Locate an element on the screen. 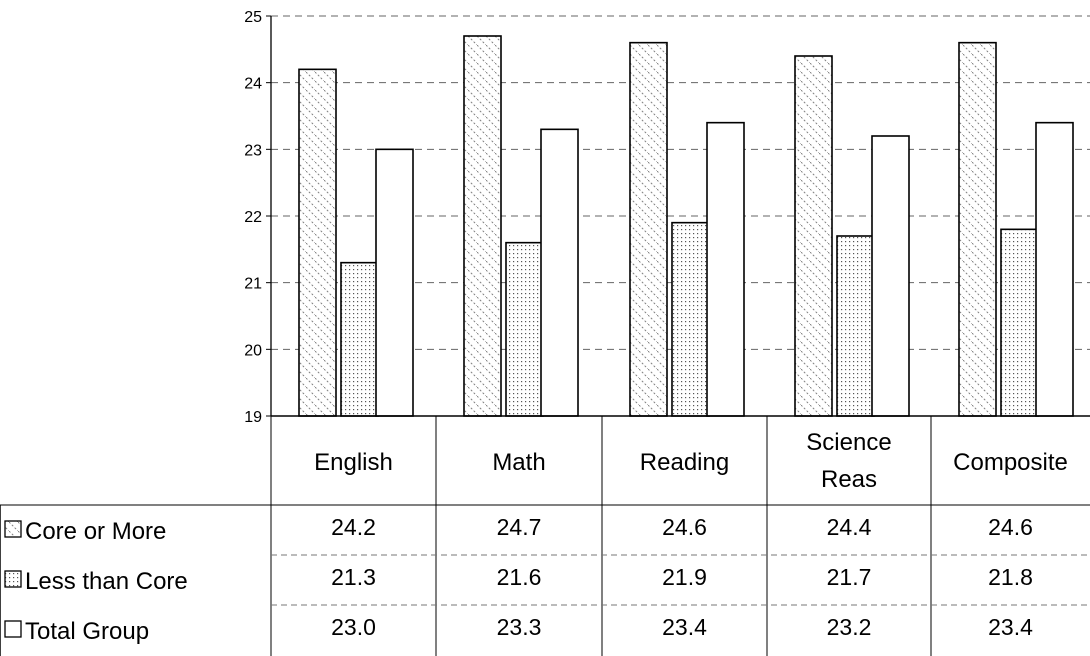 This screenshot has width=1090, height=656. y-tick-label: 19 is located at coordinates (253, 417).